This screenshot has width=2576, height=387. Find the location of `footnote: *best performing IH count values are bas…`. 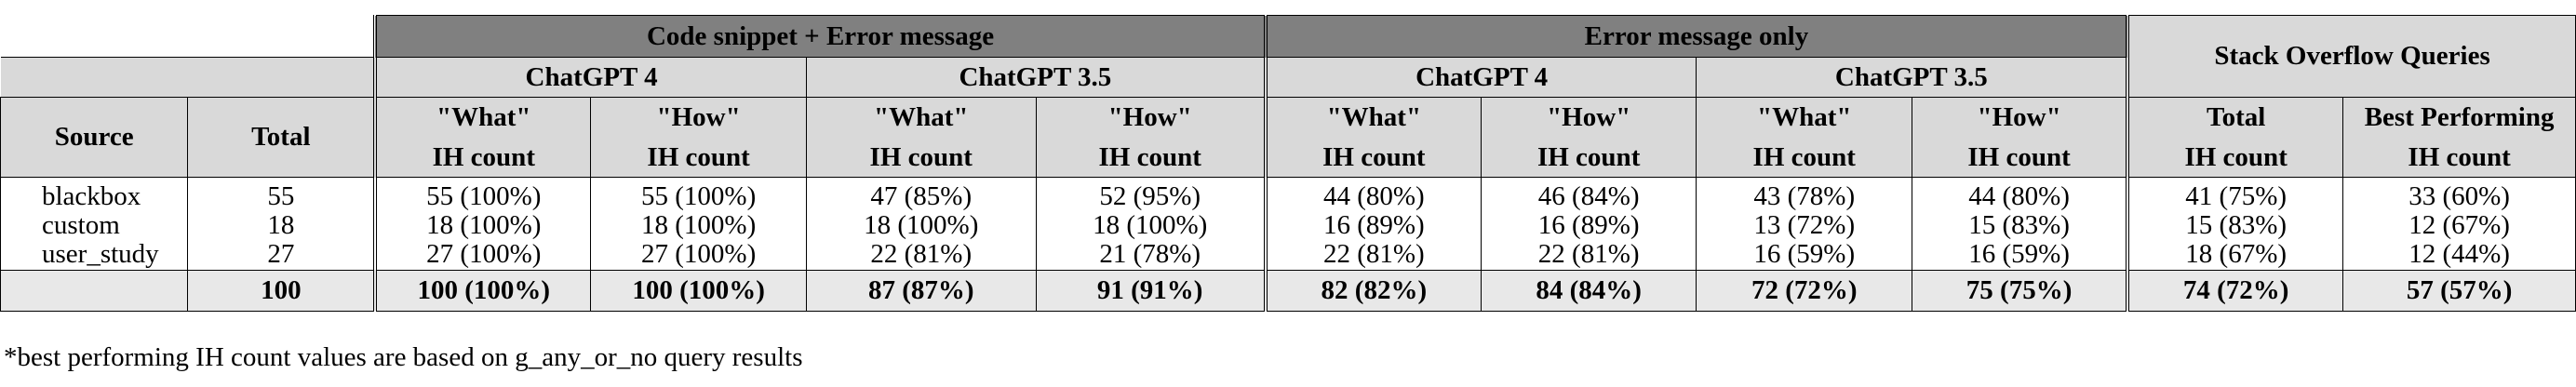

footnote: *best performing IH count values are bas… is located at coordinates (403, 357).